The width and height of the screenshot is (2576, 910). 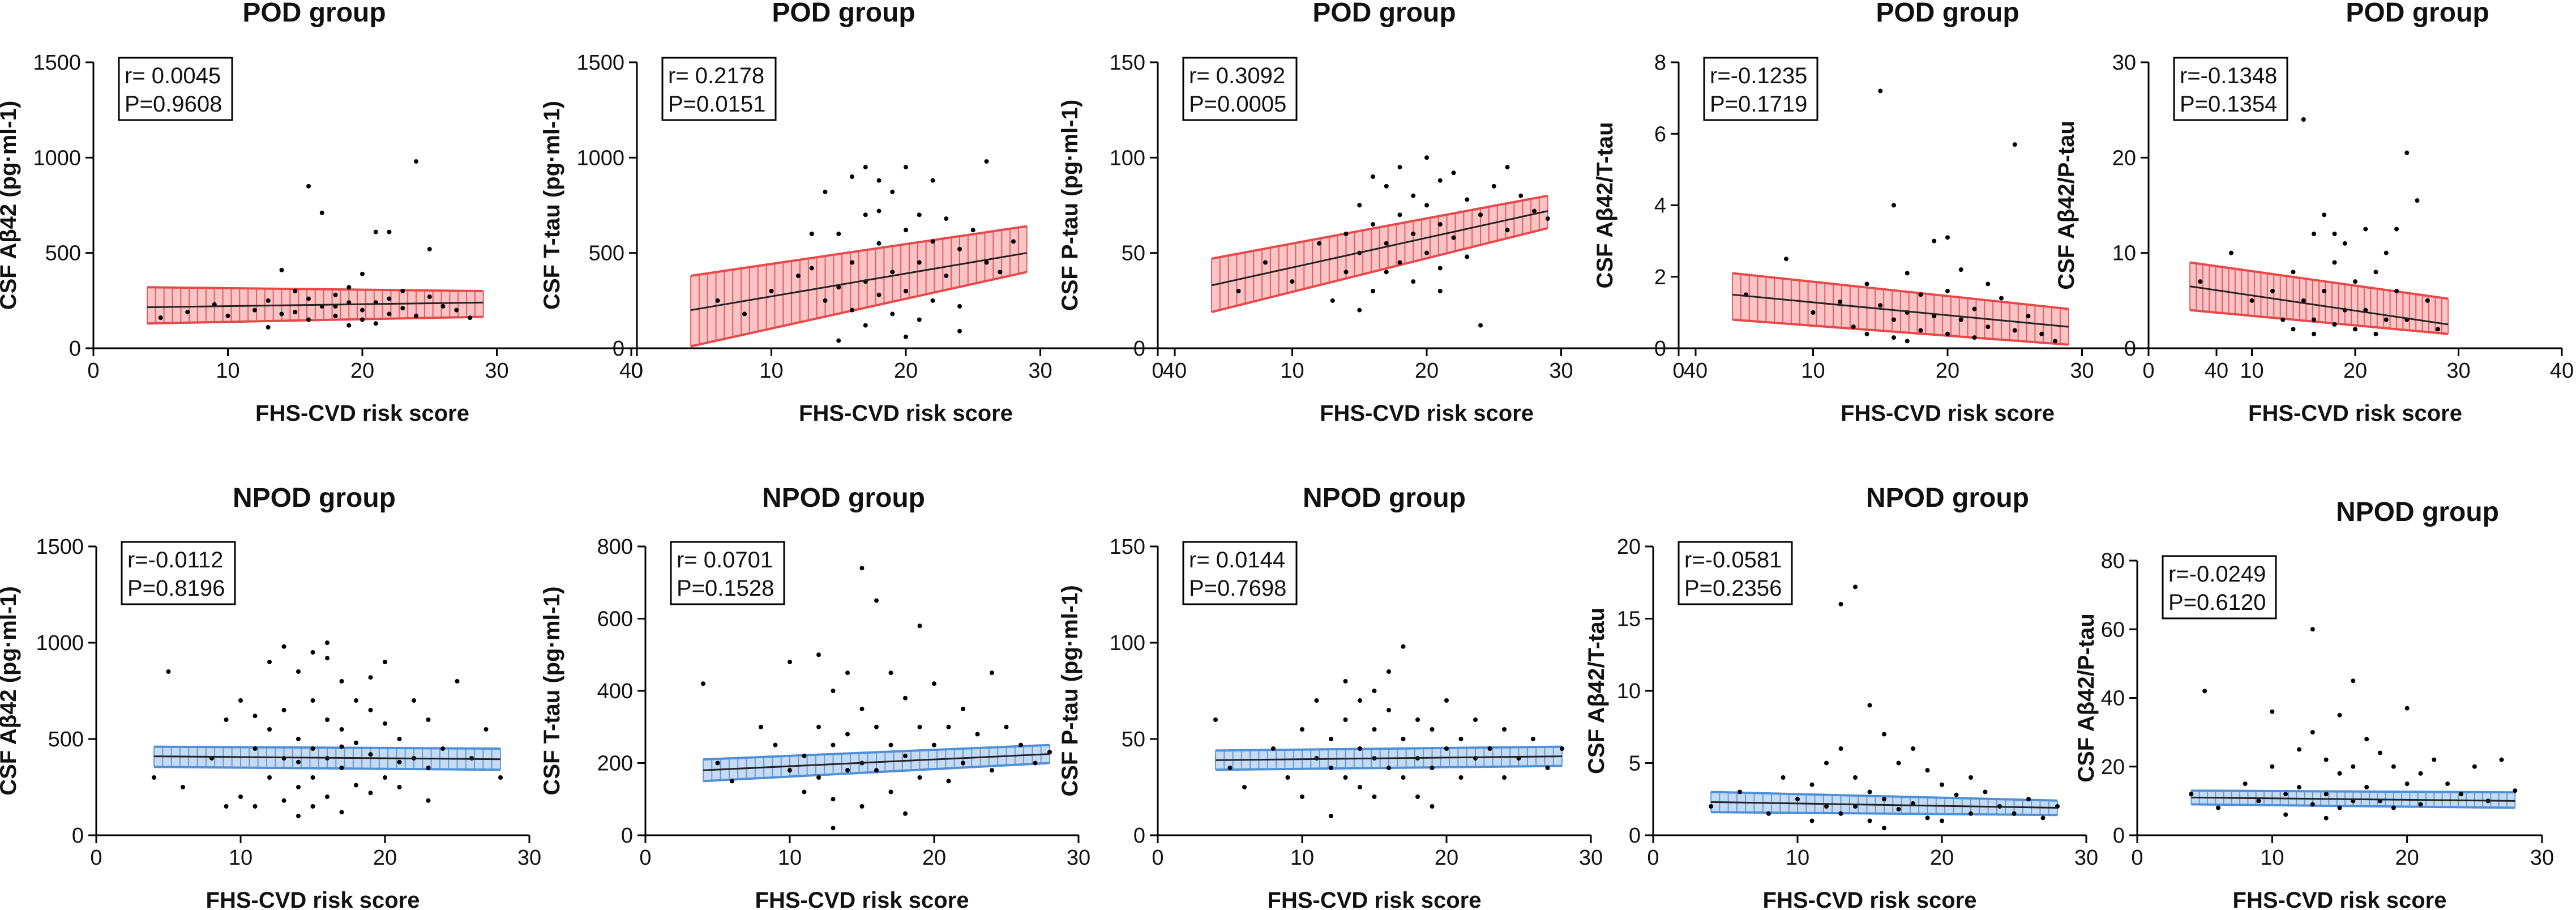 What do you see at coordinates (716, 104) in the screenshot?
I see `p-value: P=0.0151` at bounding box center [716, 104].